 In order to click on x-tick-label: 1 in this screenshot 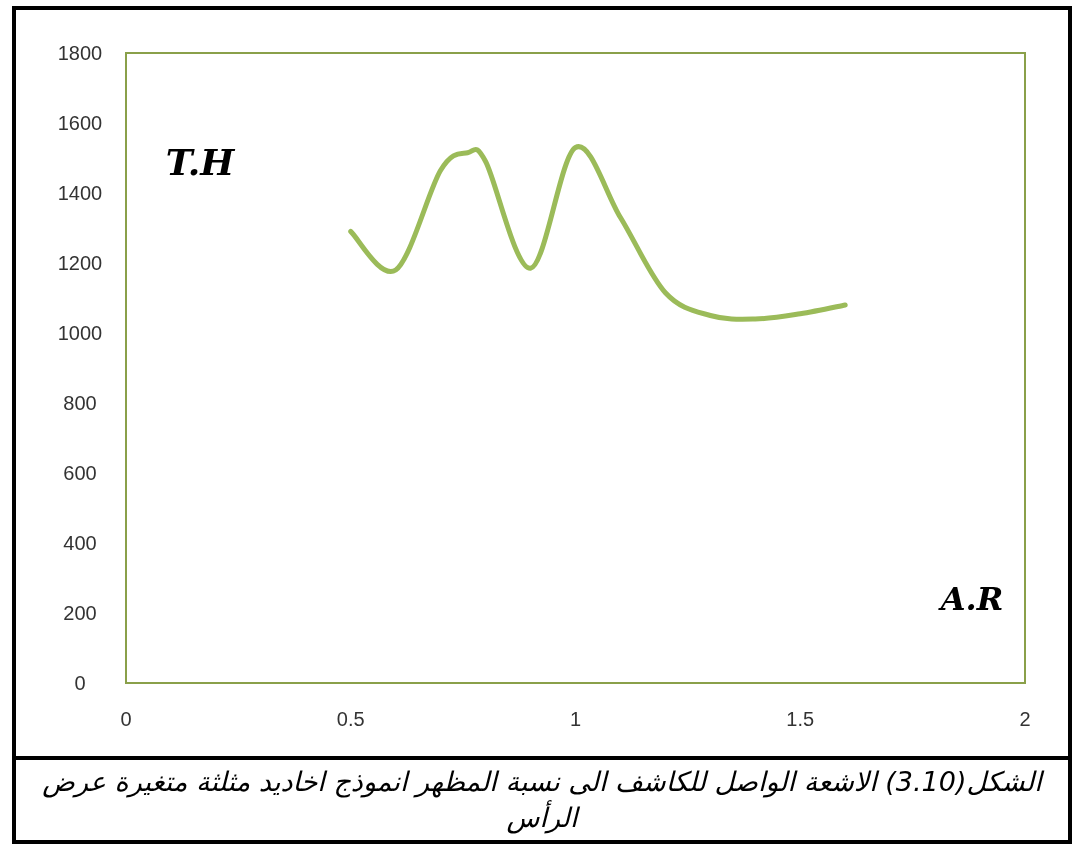, I will do `click(575, 719)`.